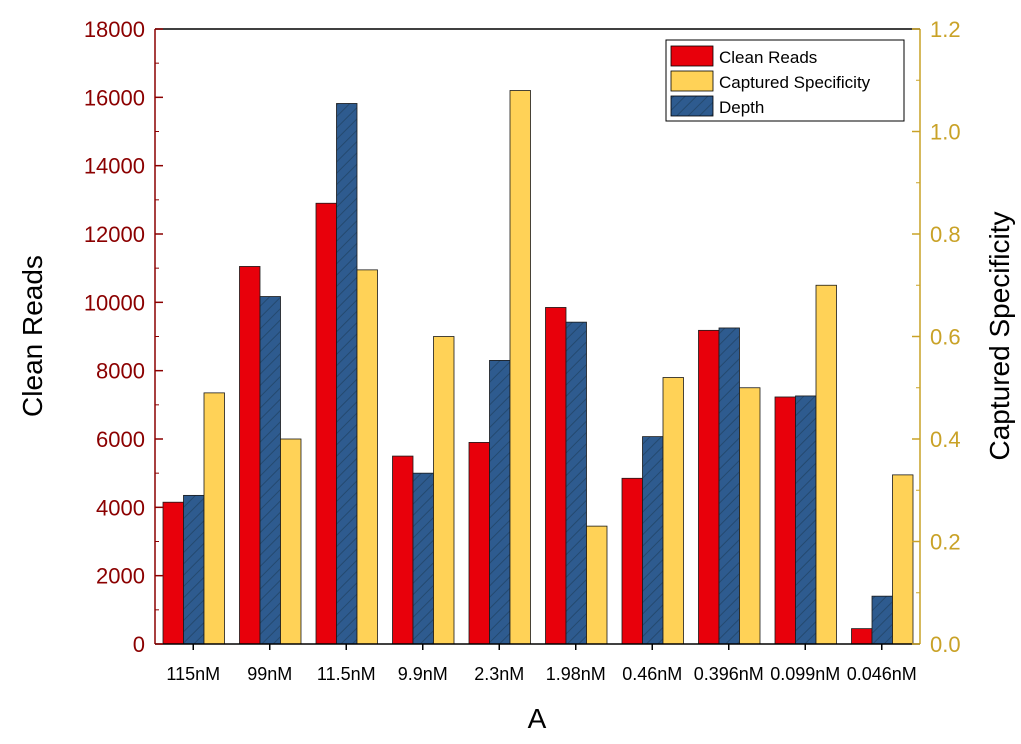 Image resolution: width=1021 pixels, height=744 pixels. Describe the element at coordinates (444, 490) in the screenshot. I see `bar-captured-specificity-9-9nm` at that location.